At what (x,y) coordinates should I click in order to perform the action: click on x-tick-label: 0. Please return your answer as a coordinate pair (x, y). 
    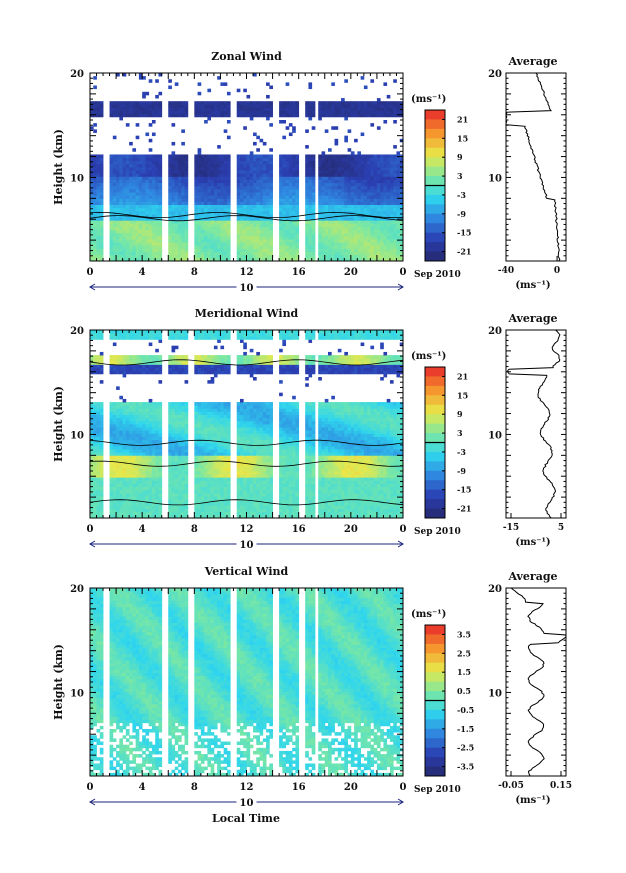
    Looking at the image, I should click on (90, 272).